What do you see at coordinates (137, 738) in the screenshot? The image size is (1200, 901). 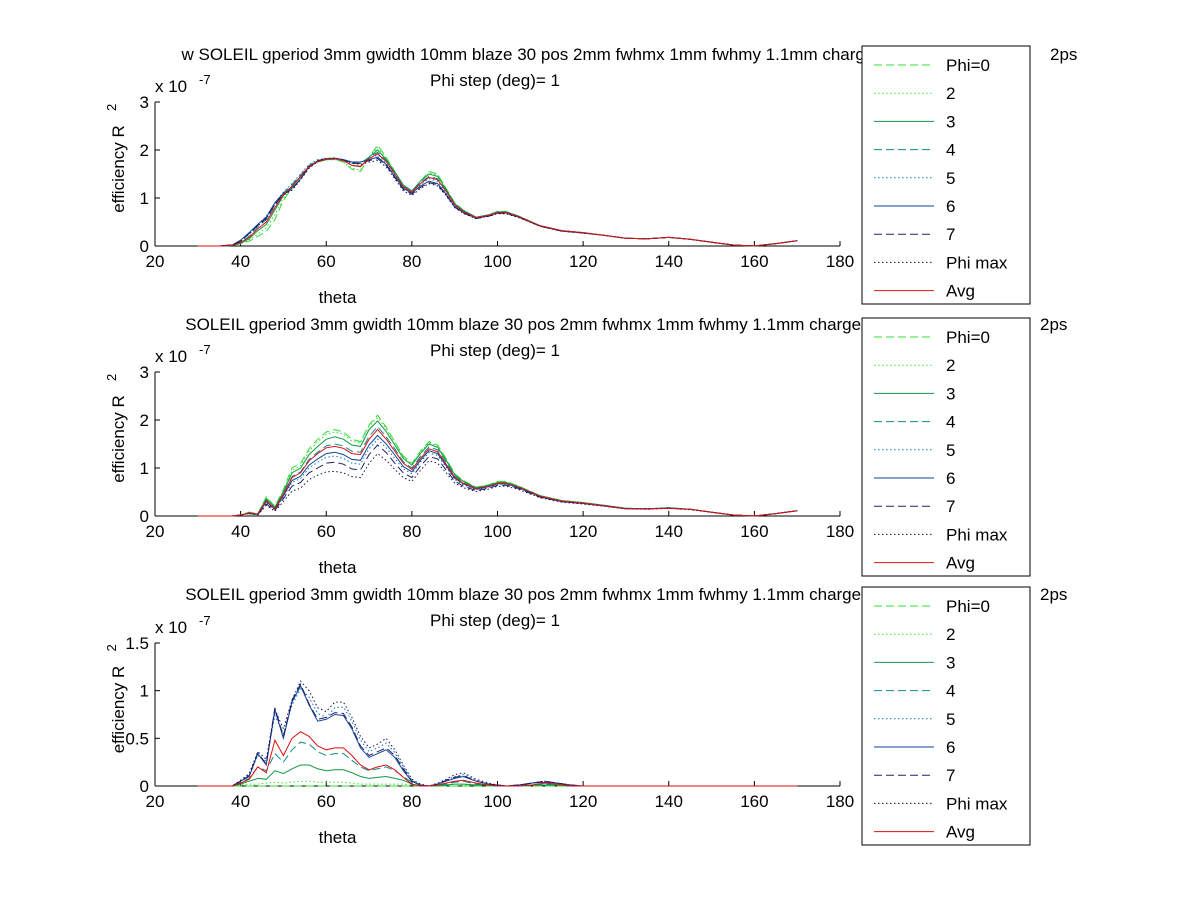 I see `y-tick-label: 0.5` at bounding box center [137, 738].